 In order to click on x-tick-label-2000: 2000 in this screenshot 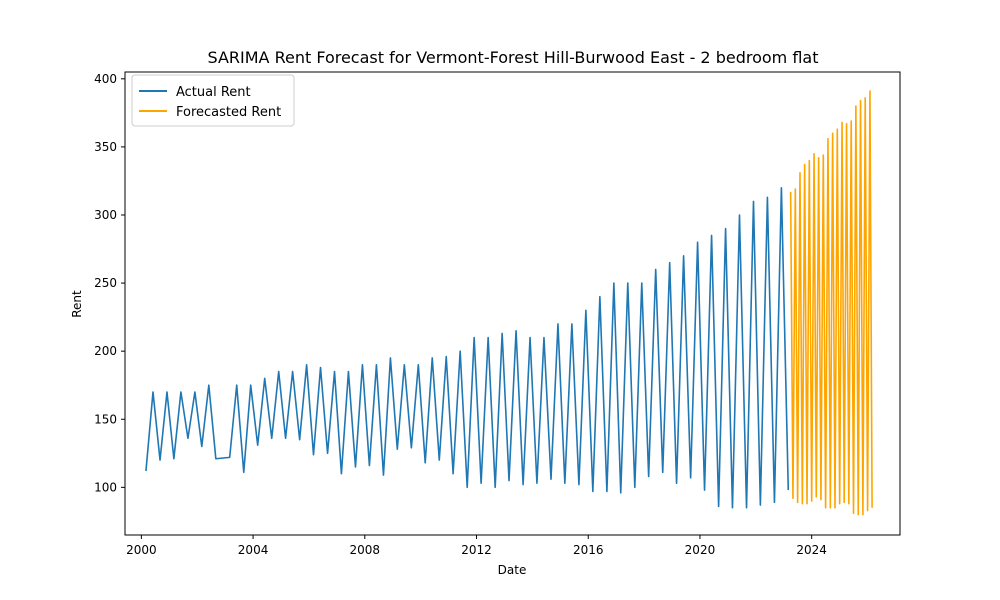, I will do `click(141, 550)`.